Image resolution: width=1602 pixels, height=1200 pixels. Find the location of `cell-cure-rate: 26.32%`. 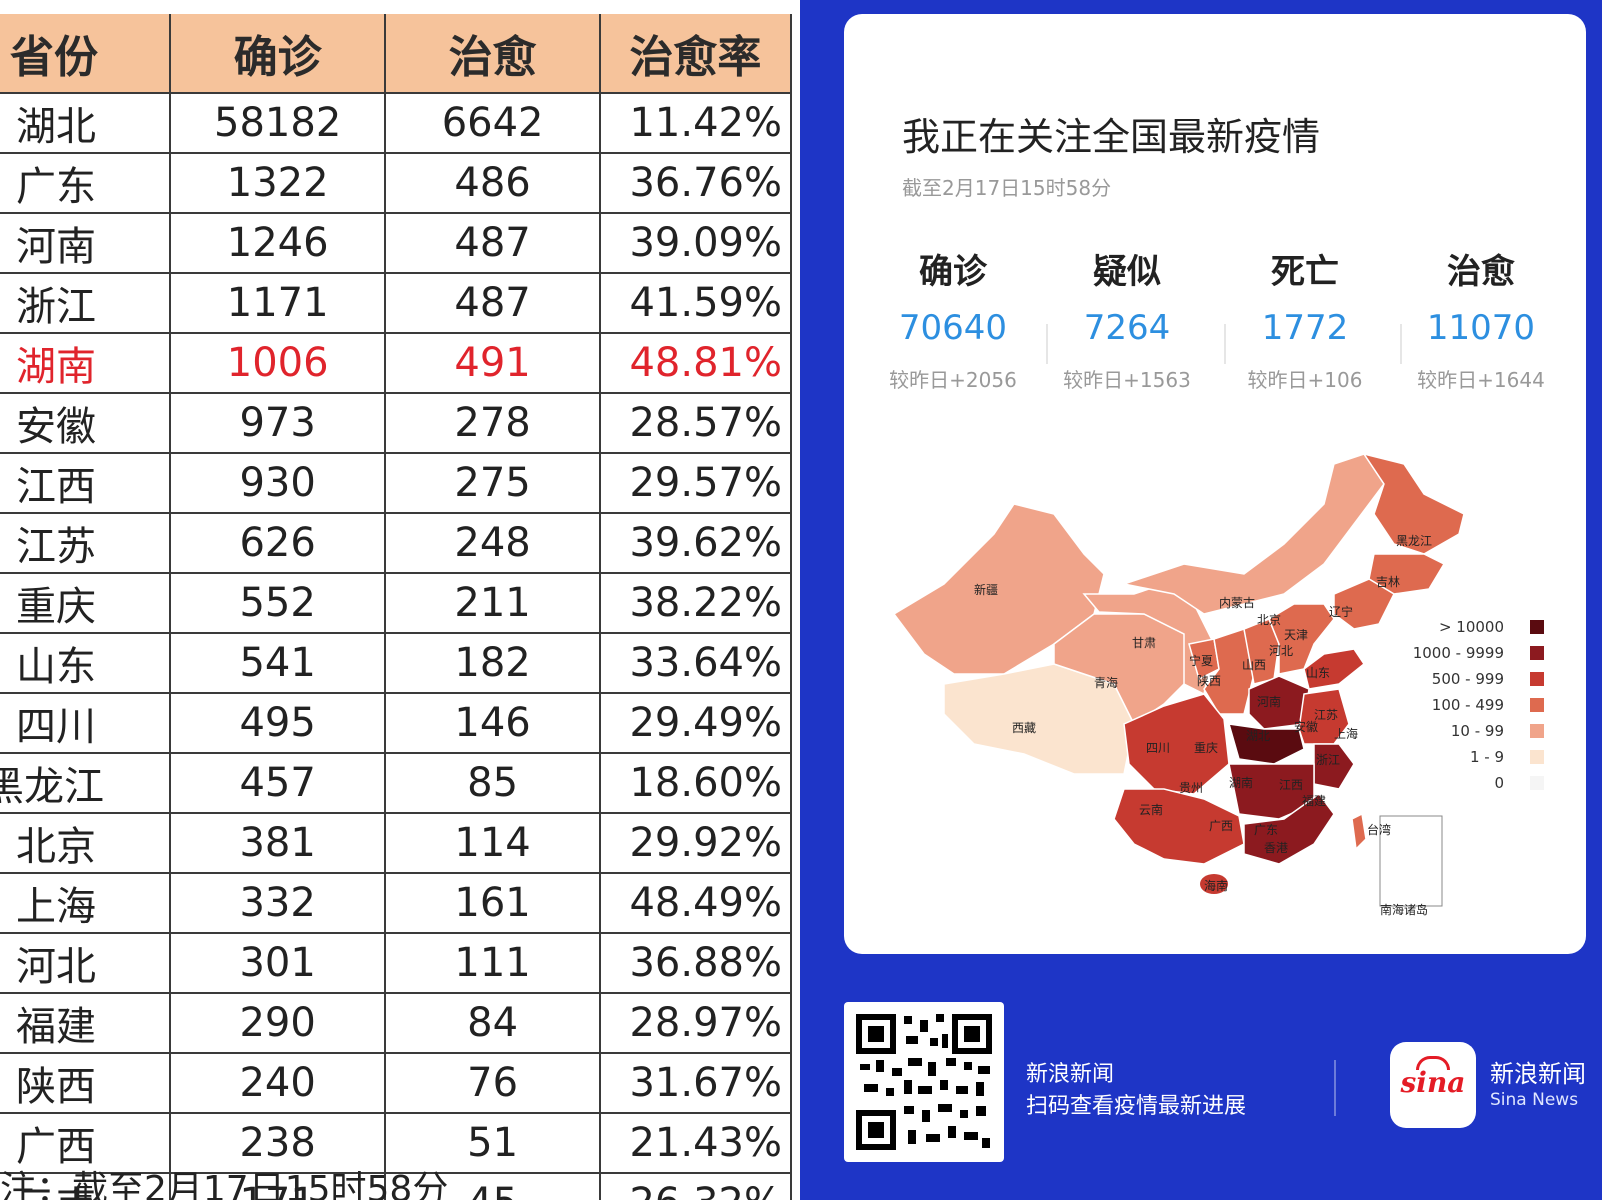

cell-cure-rate: 26.32% is located at coordinates (696, 1186).